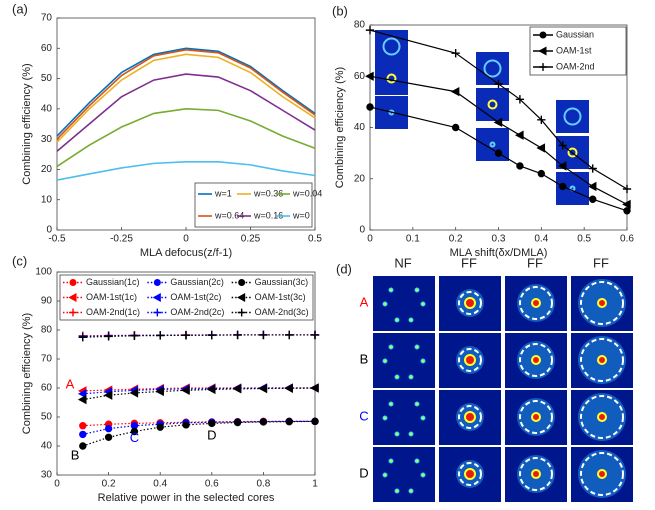  Describe the element at coordinates (370, 239) in the screenshot. I see `x-tick-label: 0` at that location.